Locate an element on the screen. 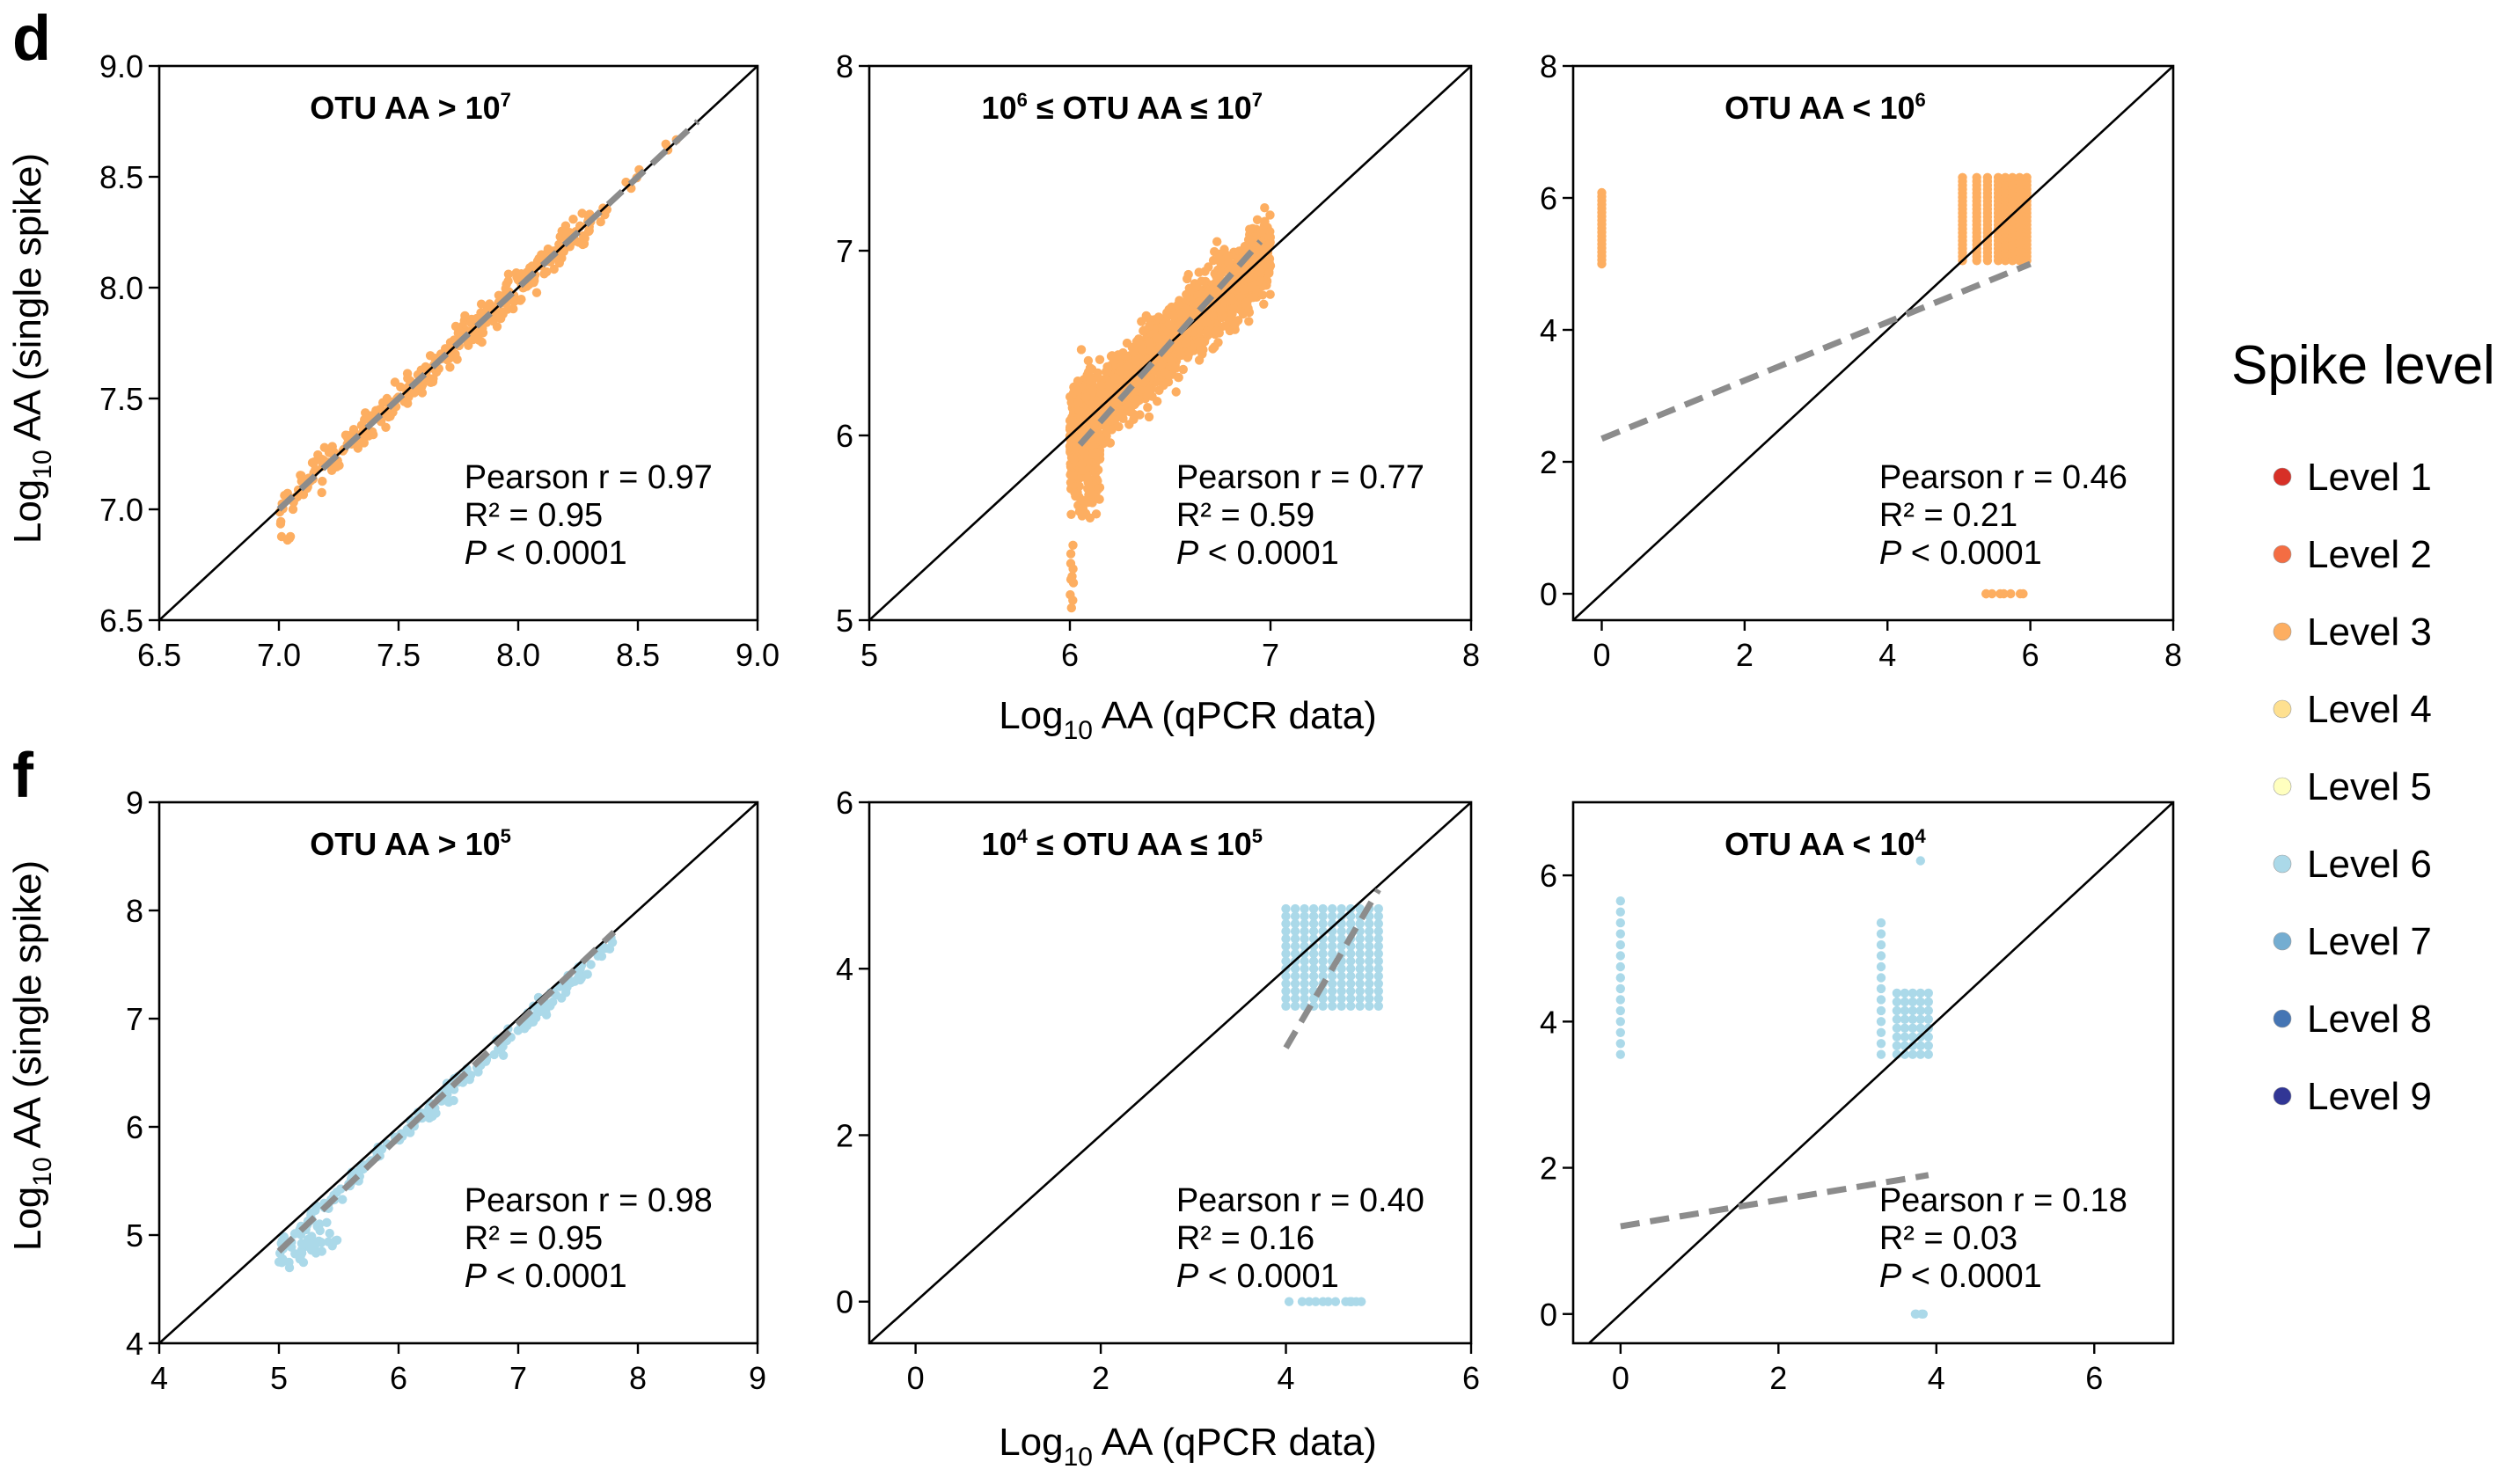 The height and width of the screenshot is (1484, 2519). regression-fit-line is located at coordinates (446, 1092).